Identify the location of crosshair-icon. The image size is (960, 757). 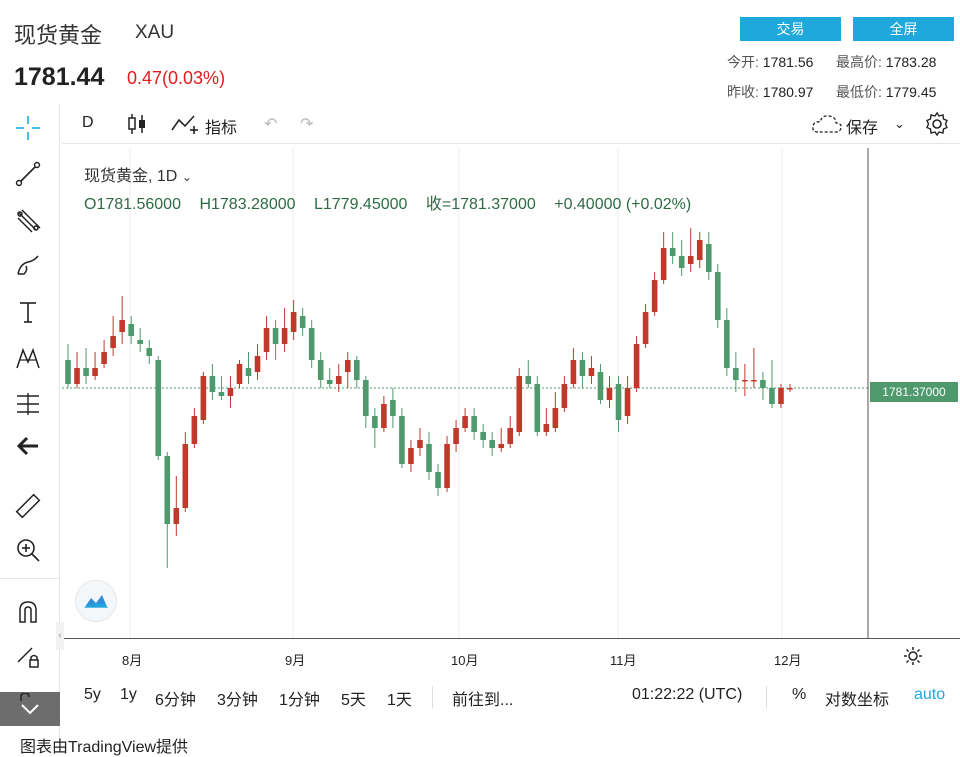
(28, 128).